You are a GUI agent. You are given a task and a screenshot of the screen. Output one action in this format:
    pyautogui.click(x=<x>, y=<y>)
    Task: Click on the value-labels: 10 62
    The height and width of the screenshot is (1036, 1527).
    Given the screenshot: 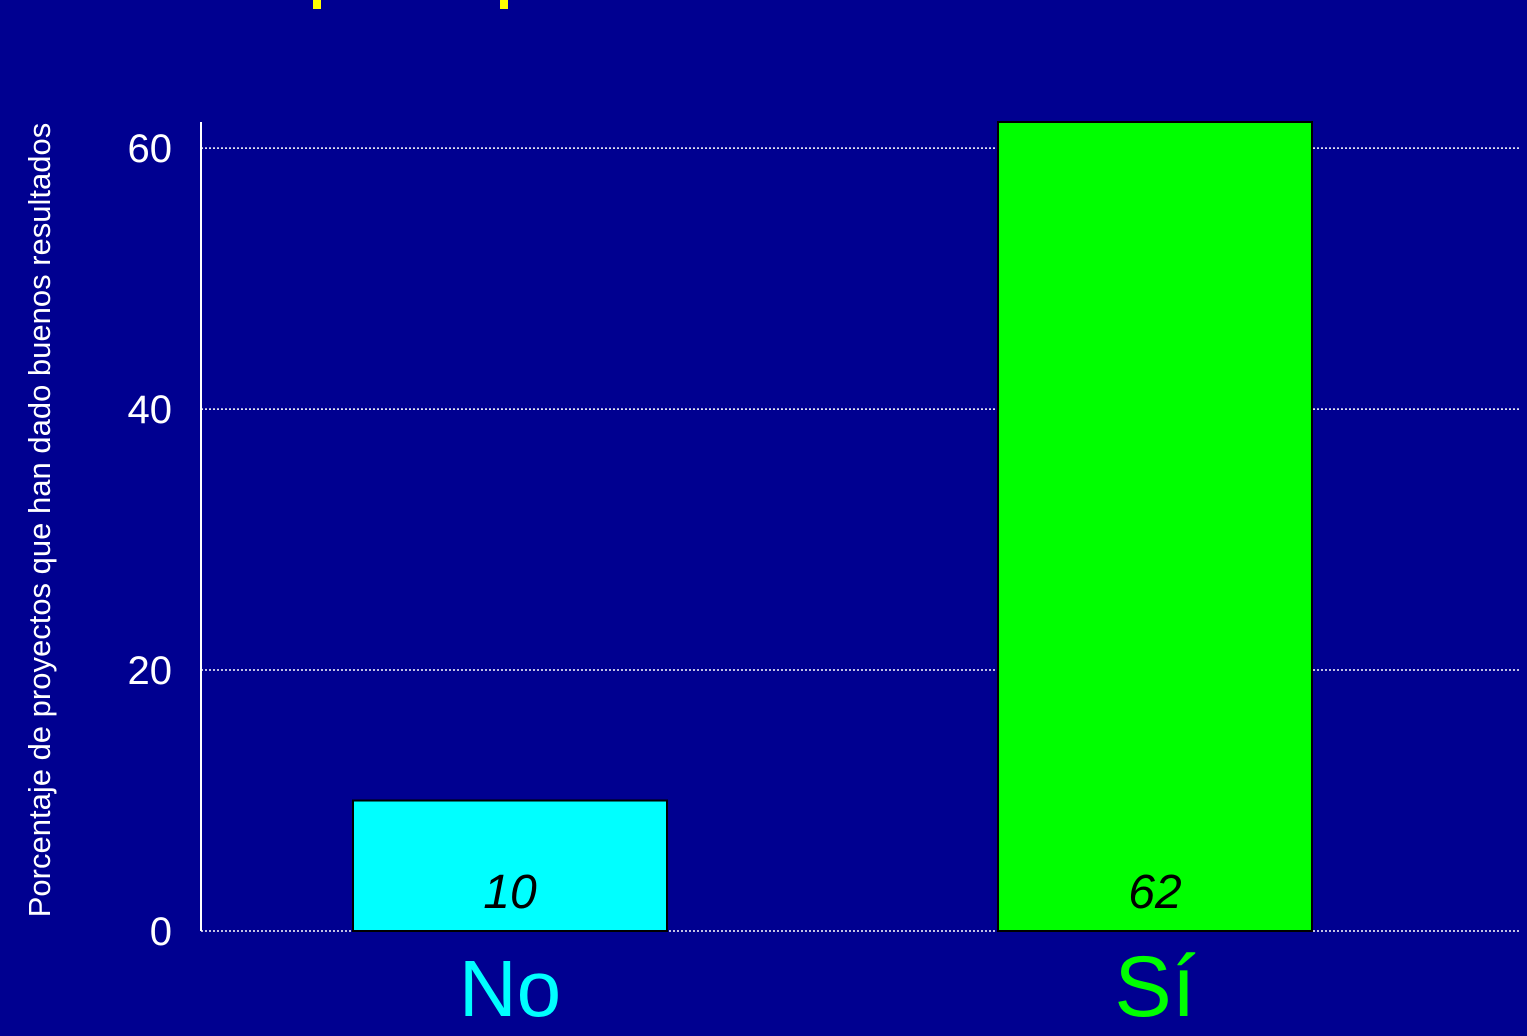 What is the action you would take?
    pyautogui.click(x=832, y=892)
    